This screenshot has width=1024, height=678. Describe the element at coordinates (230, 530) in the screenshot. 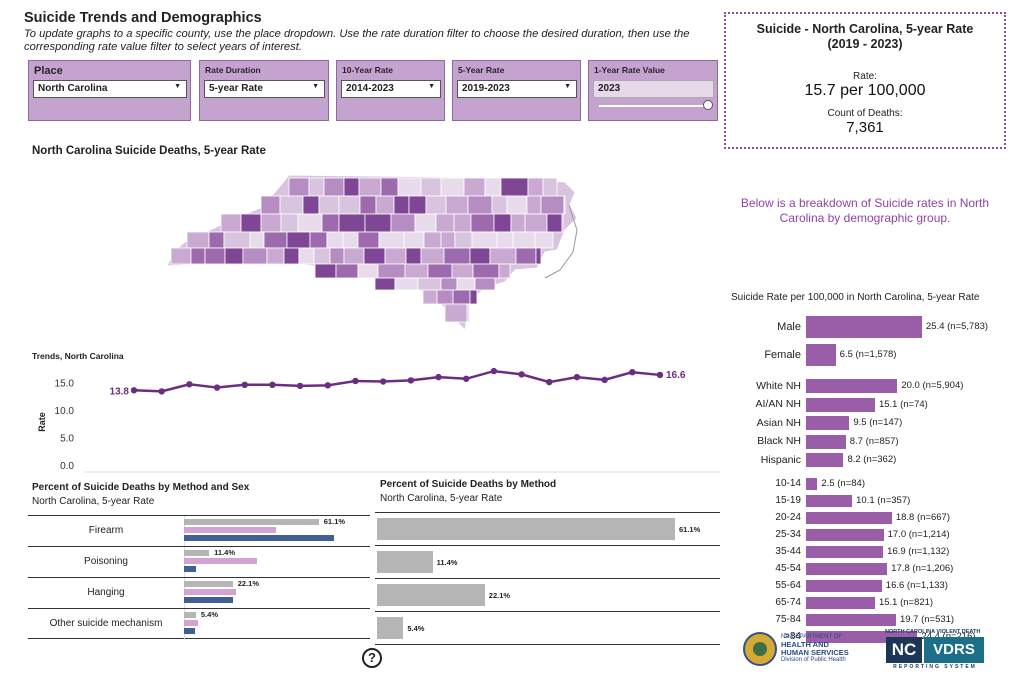

I see `method-sex-bar-female` at that location.